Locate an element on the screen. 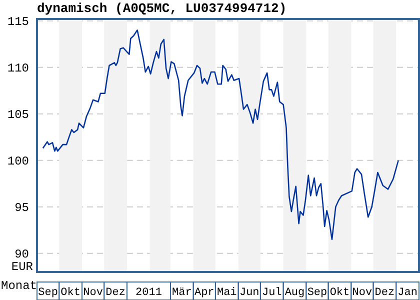  y-tick-label: 90 is located at coordinates (21, 255).